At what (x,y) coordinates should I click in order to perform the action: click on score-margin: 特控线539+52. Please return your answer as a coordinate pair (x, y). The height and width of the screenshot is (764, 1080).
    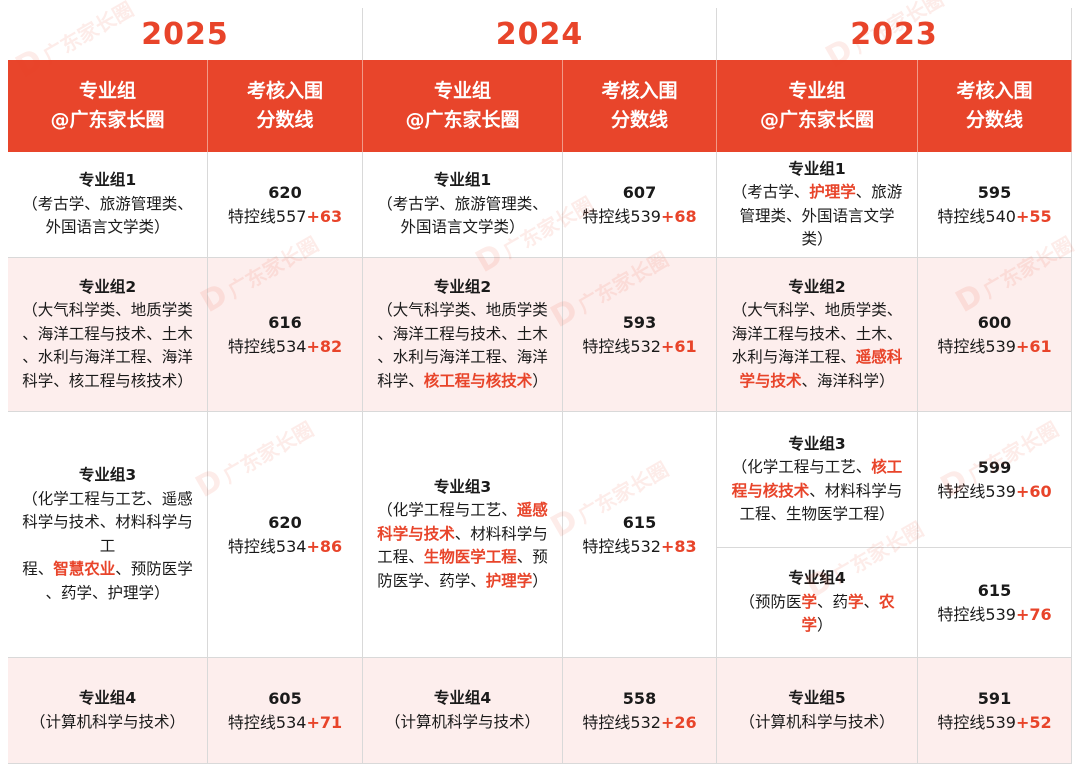
    Looking at the image, I should click on (994, 723).